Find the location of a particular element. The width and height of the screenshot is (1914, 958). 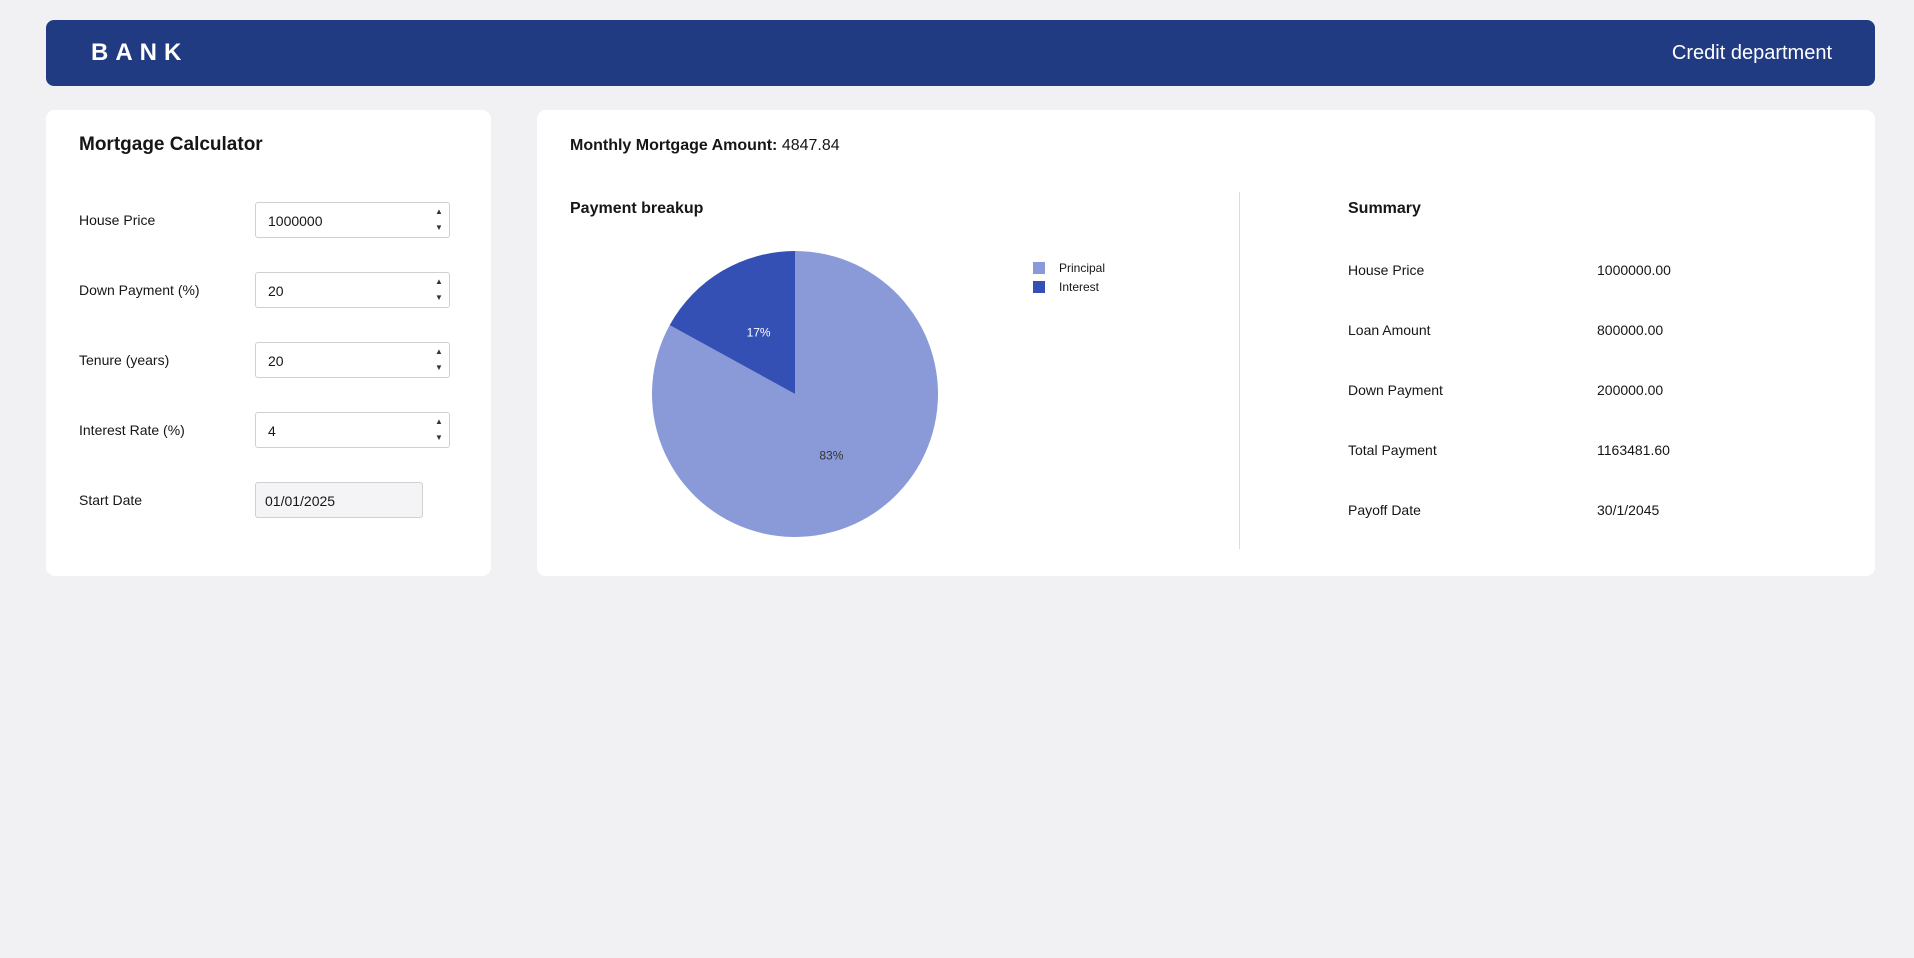

chart-legend: Principal Interest is located at coordinates (1069, 277).